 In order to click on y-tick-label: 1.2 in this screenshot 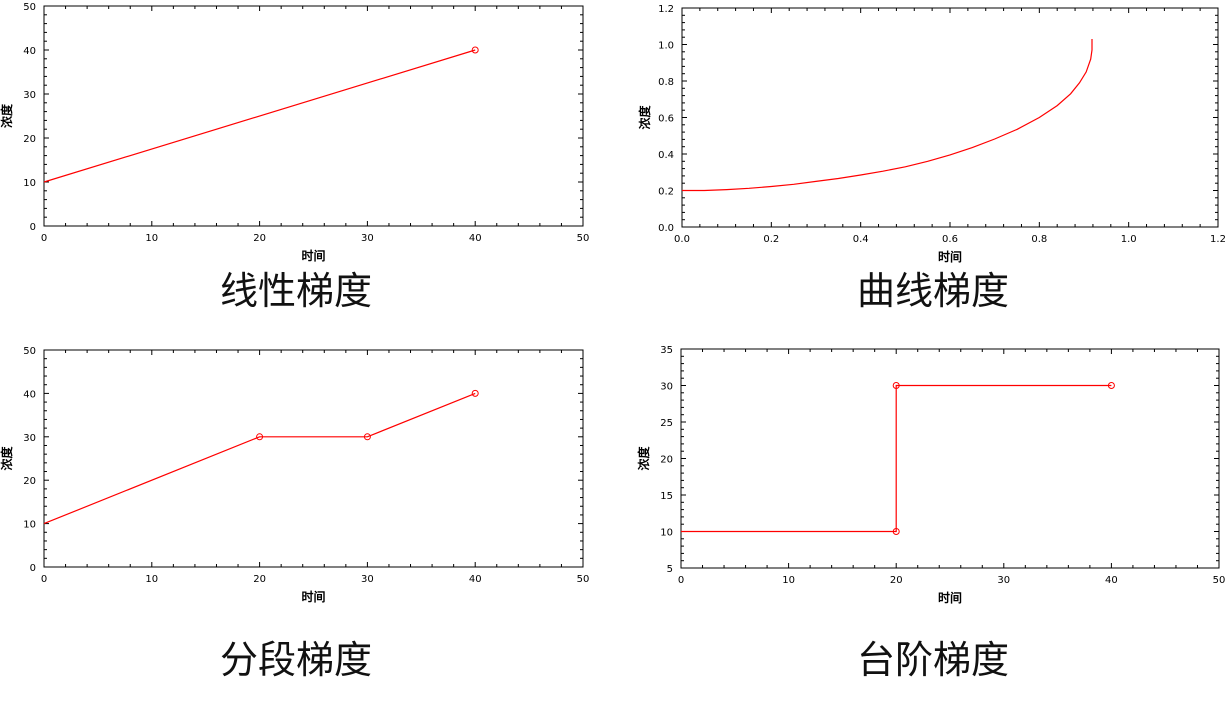, I will do `click(666, 9)`.